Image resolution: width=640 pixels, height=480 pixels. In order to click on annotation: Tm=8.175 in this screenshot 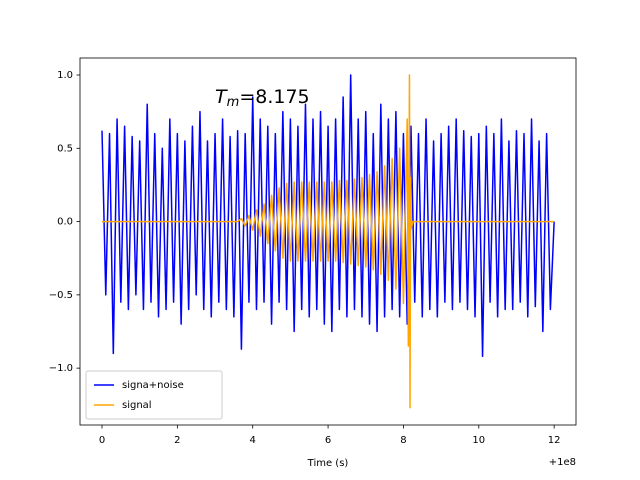, I will do `click(262, 97)`.